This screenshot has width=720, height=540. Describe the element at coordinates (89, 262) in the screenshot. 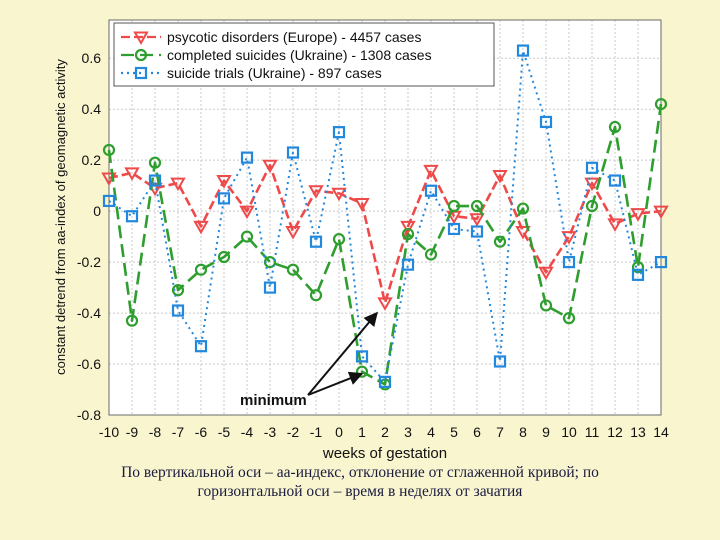

I see `y-tick-label: -0.2` at that location.